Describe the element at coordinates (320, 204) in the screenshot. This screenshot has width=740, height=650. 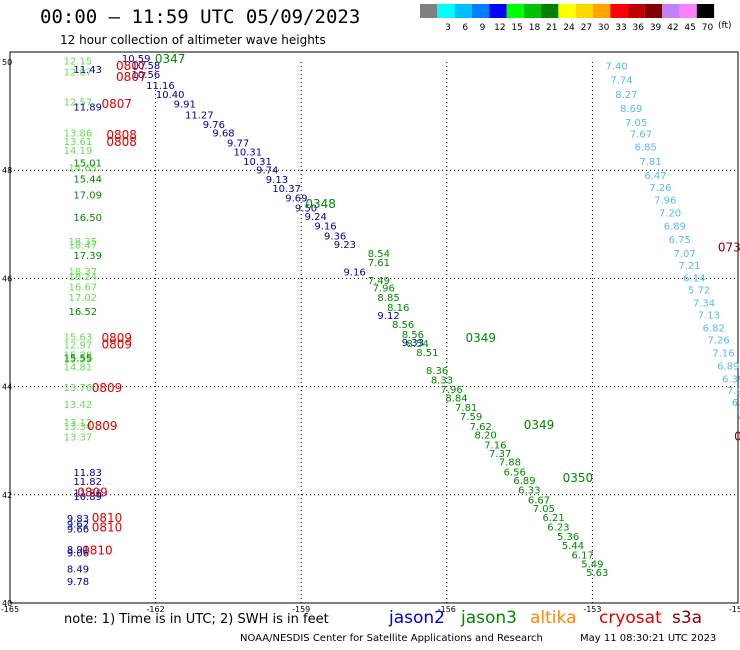
I see `pass-time-label: 0348` at that location.